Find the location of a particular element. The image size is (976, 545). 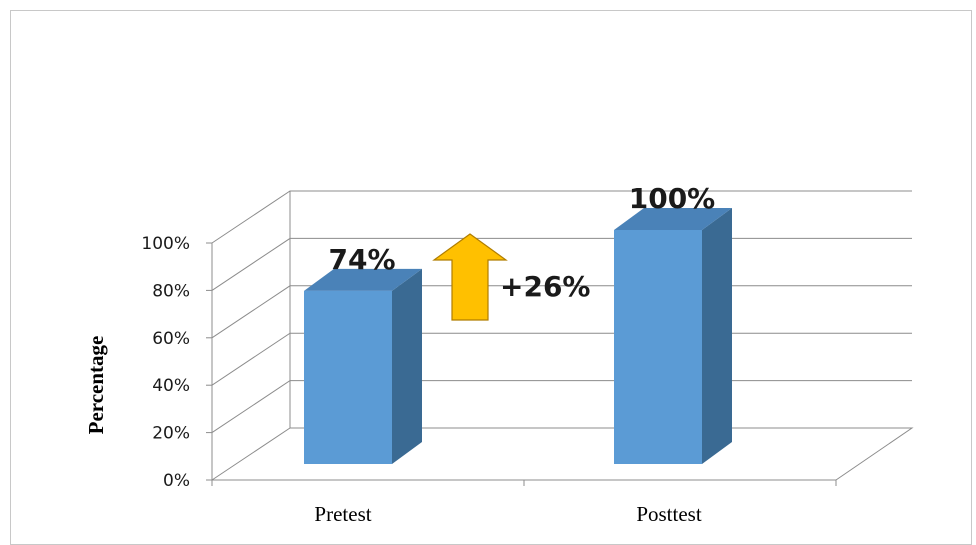

arrow-up-icon is located at coordinates (470, 277).